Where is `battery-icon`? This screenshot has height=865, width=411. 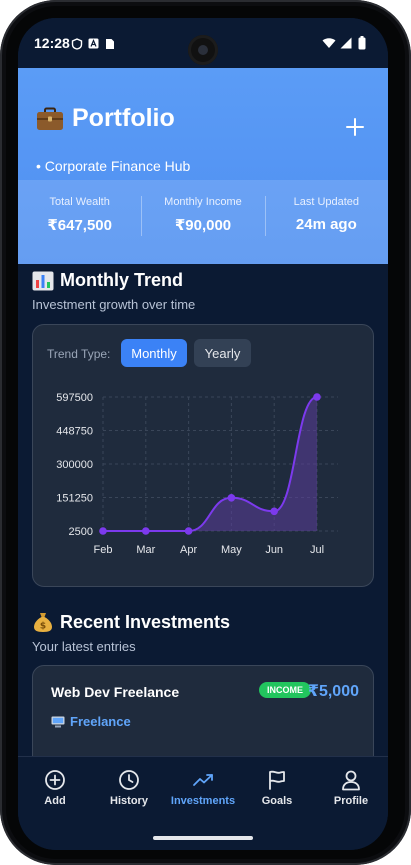
battery-icon is located at coordinates (362, 43).